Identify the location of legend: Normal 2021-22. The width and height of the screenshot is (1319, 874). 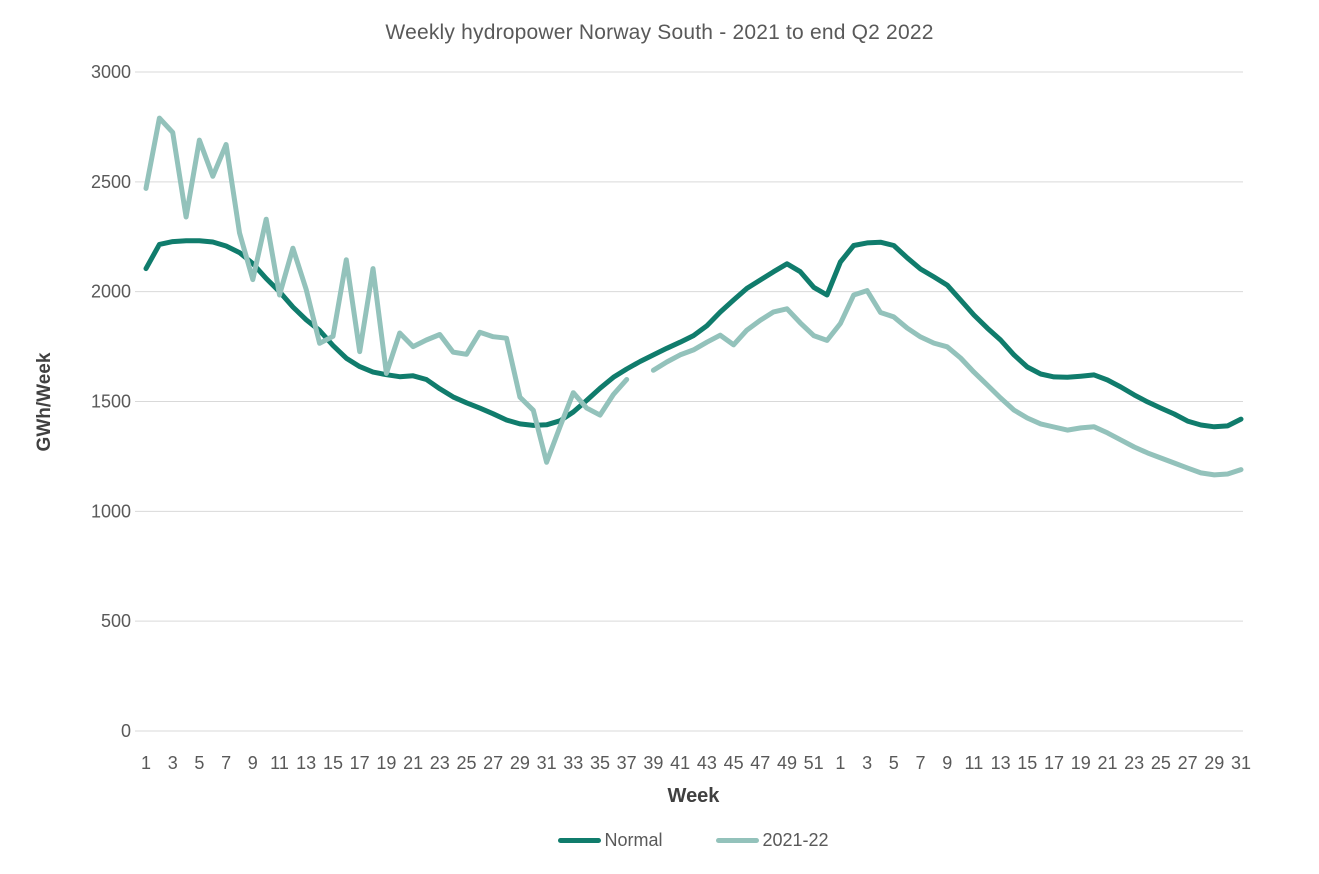
(693, 840).